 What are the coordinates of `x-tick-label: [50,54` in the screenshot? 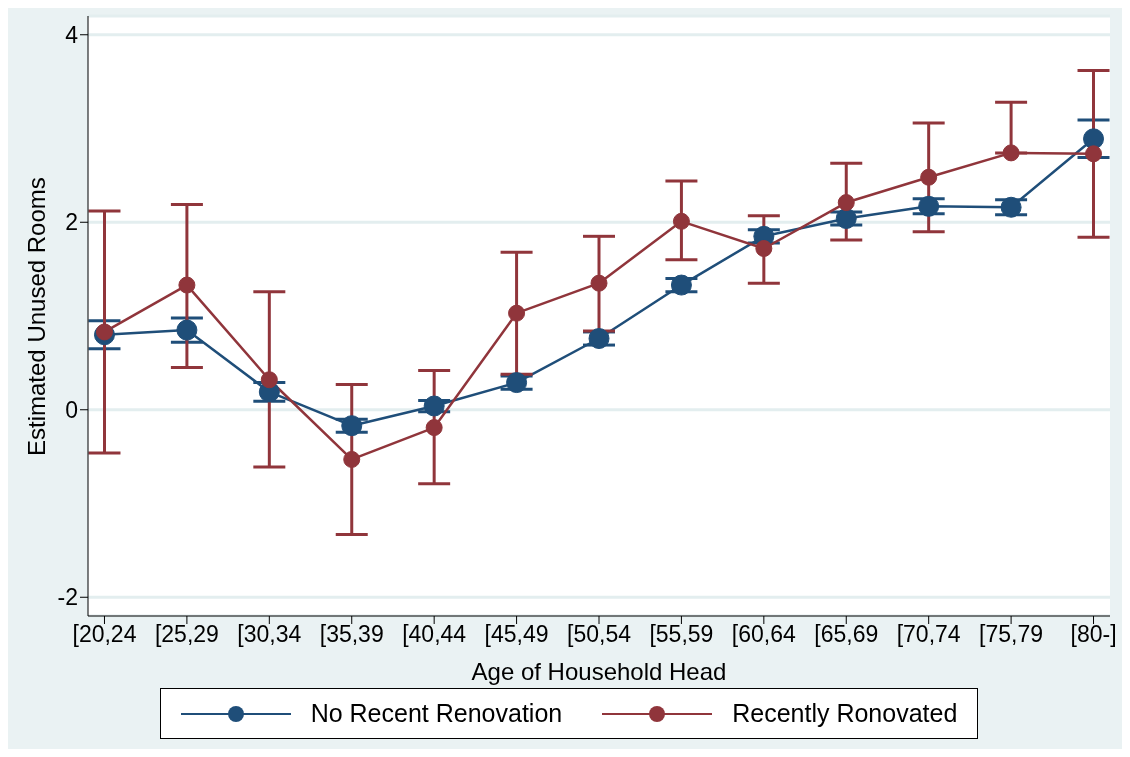 It's located at (599, 634).